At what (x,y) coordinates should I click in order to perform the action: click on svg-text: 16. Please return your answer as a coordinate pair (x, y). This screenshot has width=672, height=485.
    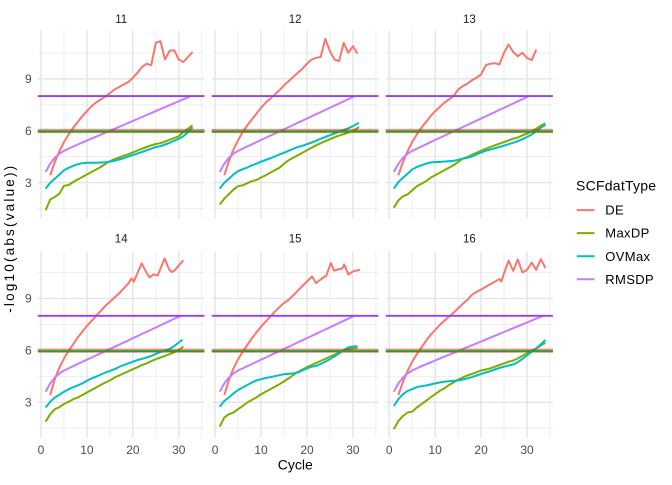
    Looking at the image, I should click on (469, 239).